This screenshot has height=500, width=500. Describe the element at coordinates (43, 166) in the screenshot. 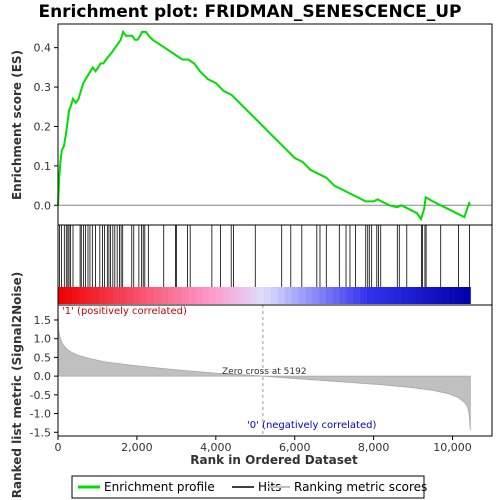

I see `es-ytick-label: 0.1` at that location.